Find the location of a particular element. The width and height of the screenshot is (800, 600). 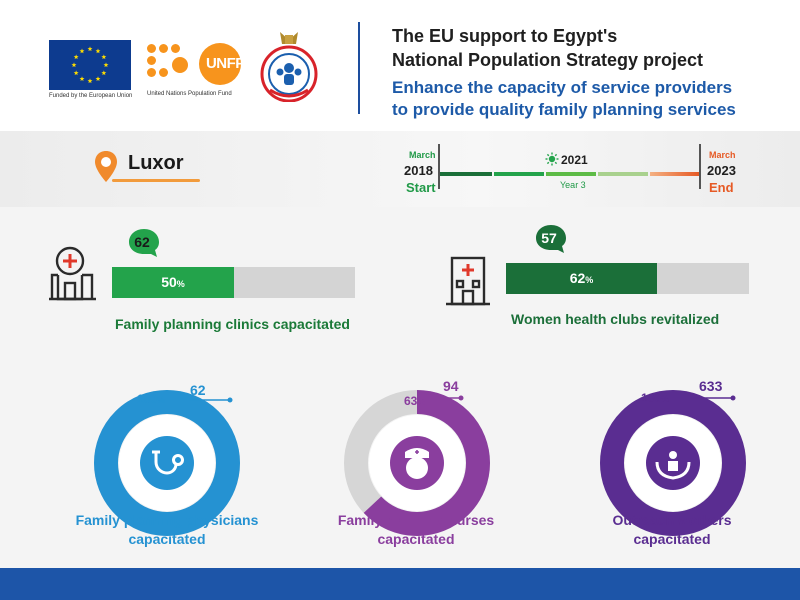

count-bubble-clinics is located at coordinates (144, 243).